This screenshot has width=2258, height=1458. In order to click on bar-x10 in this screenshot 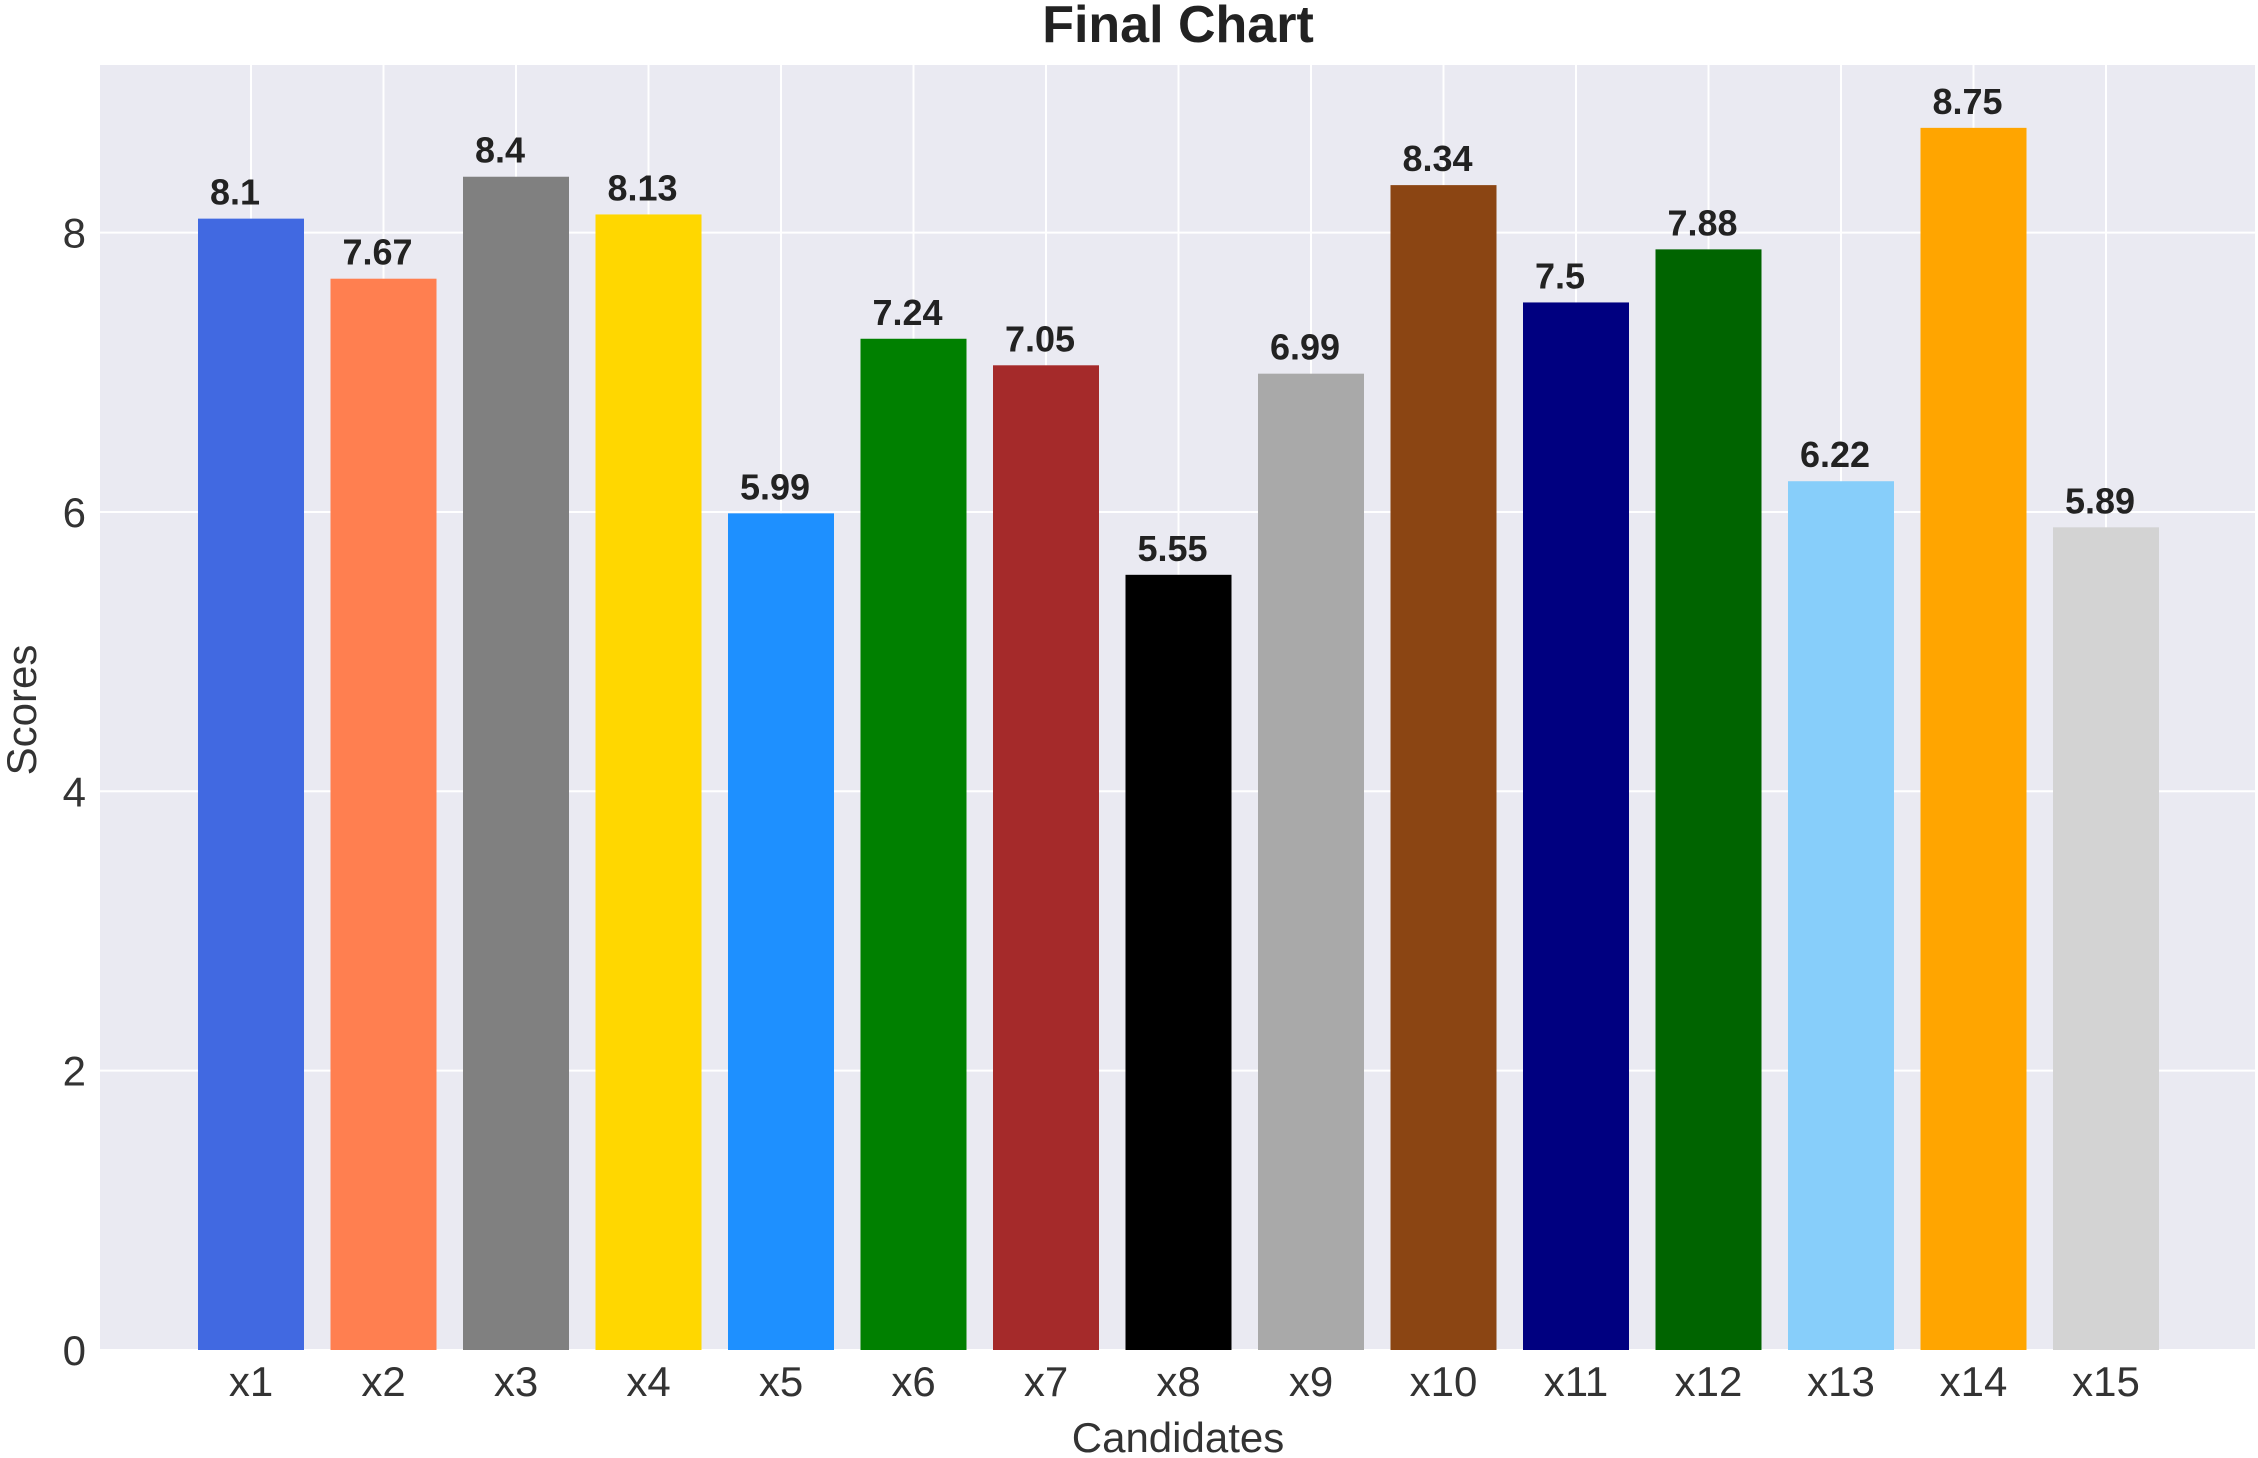, I will do `click(1443, 767)`.